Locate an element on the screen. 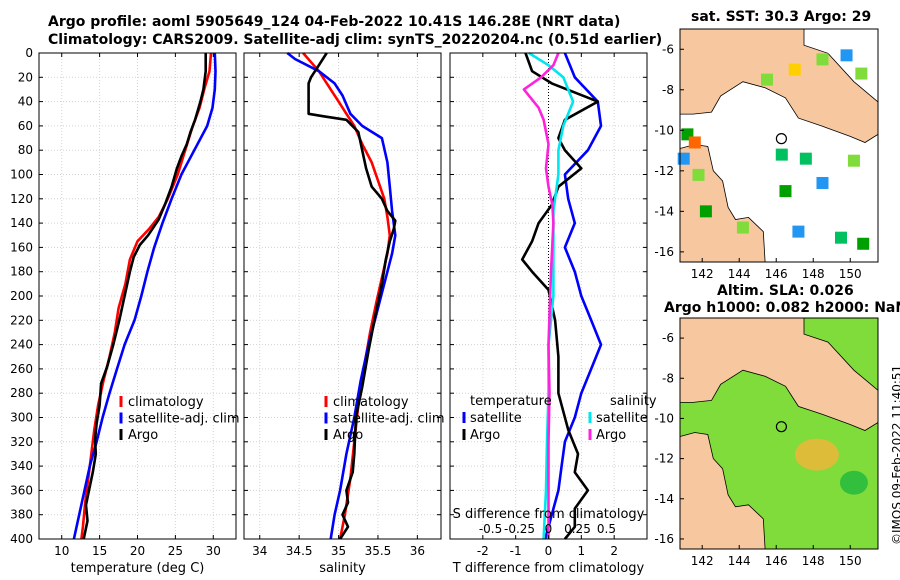  ytick-label: 200 is located at coordinates (21, 296).